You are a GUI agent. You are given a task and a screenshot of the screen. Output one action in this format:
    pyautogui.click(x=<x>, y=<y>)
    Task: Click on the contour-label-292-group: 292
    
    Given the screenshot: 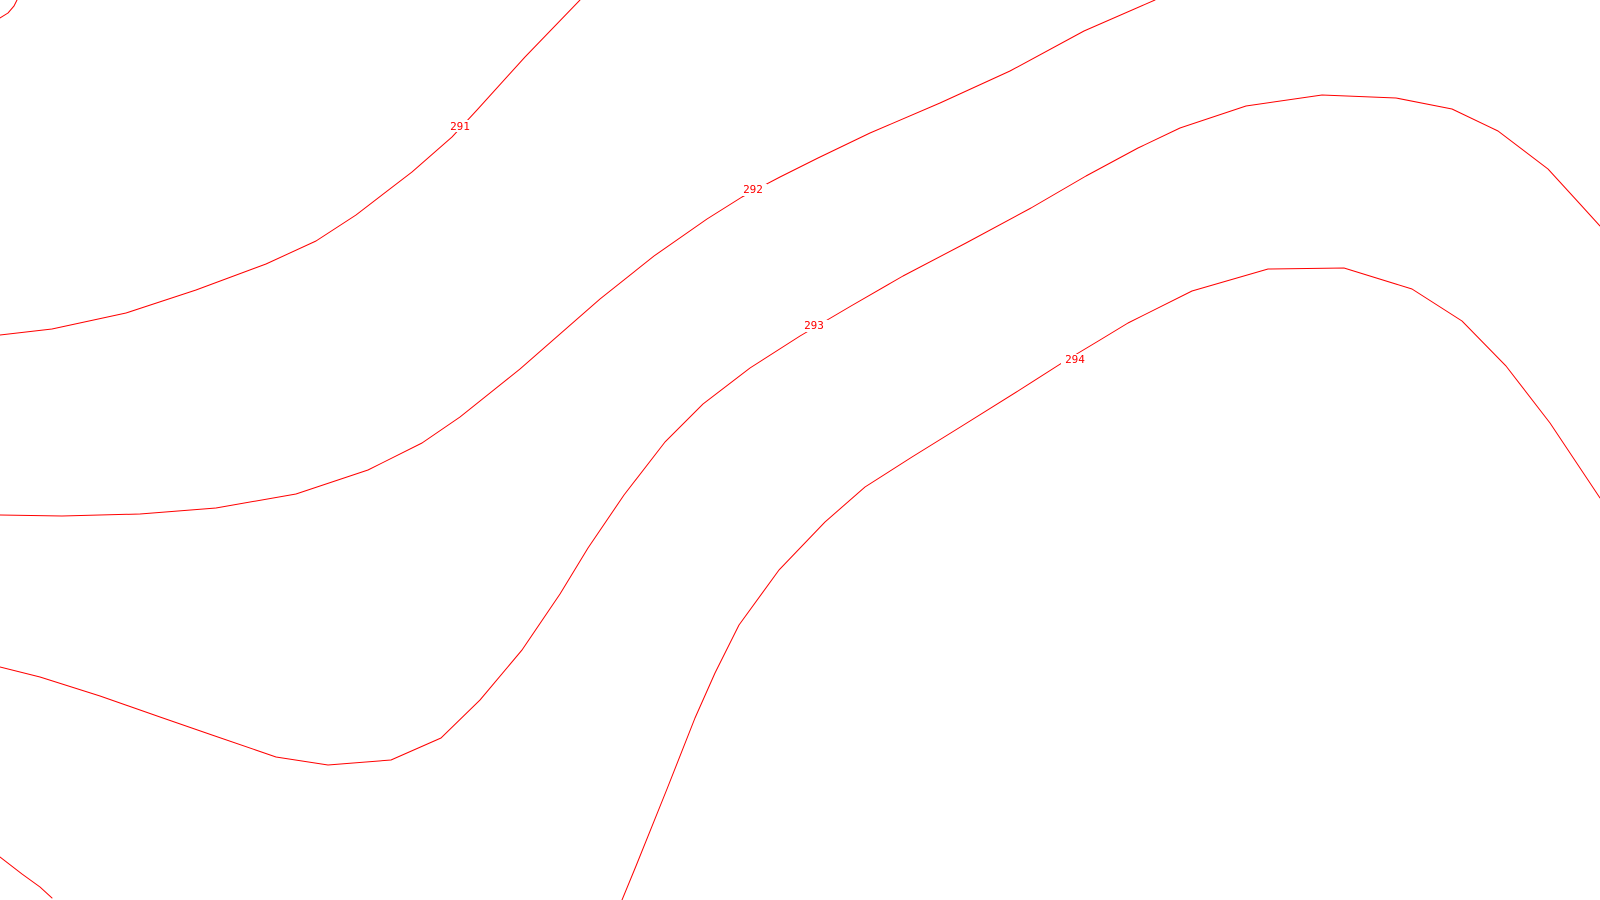 What is the action you would take?
    pyautogui.click(x=753, y=189)
    